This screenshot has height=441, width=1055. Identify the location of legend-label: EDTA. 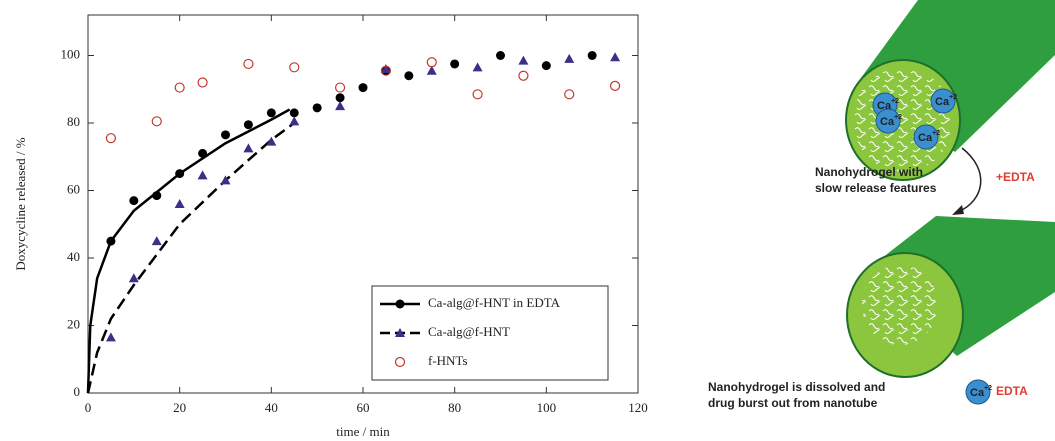
(1012, 391).